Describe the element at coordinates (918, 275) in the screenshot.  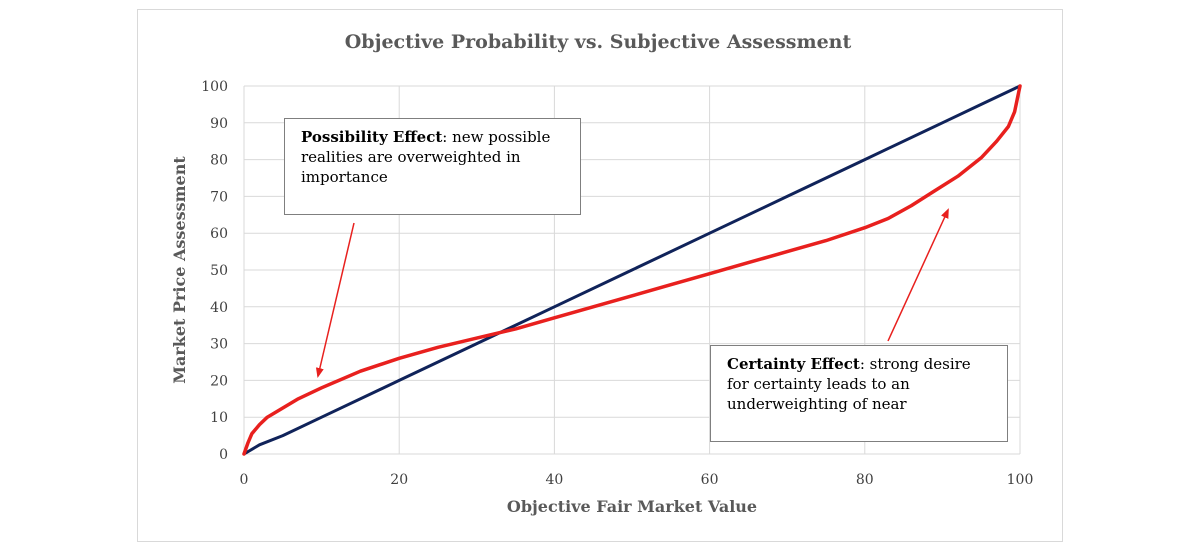
I see `certainty-effect-arrow` at that location.